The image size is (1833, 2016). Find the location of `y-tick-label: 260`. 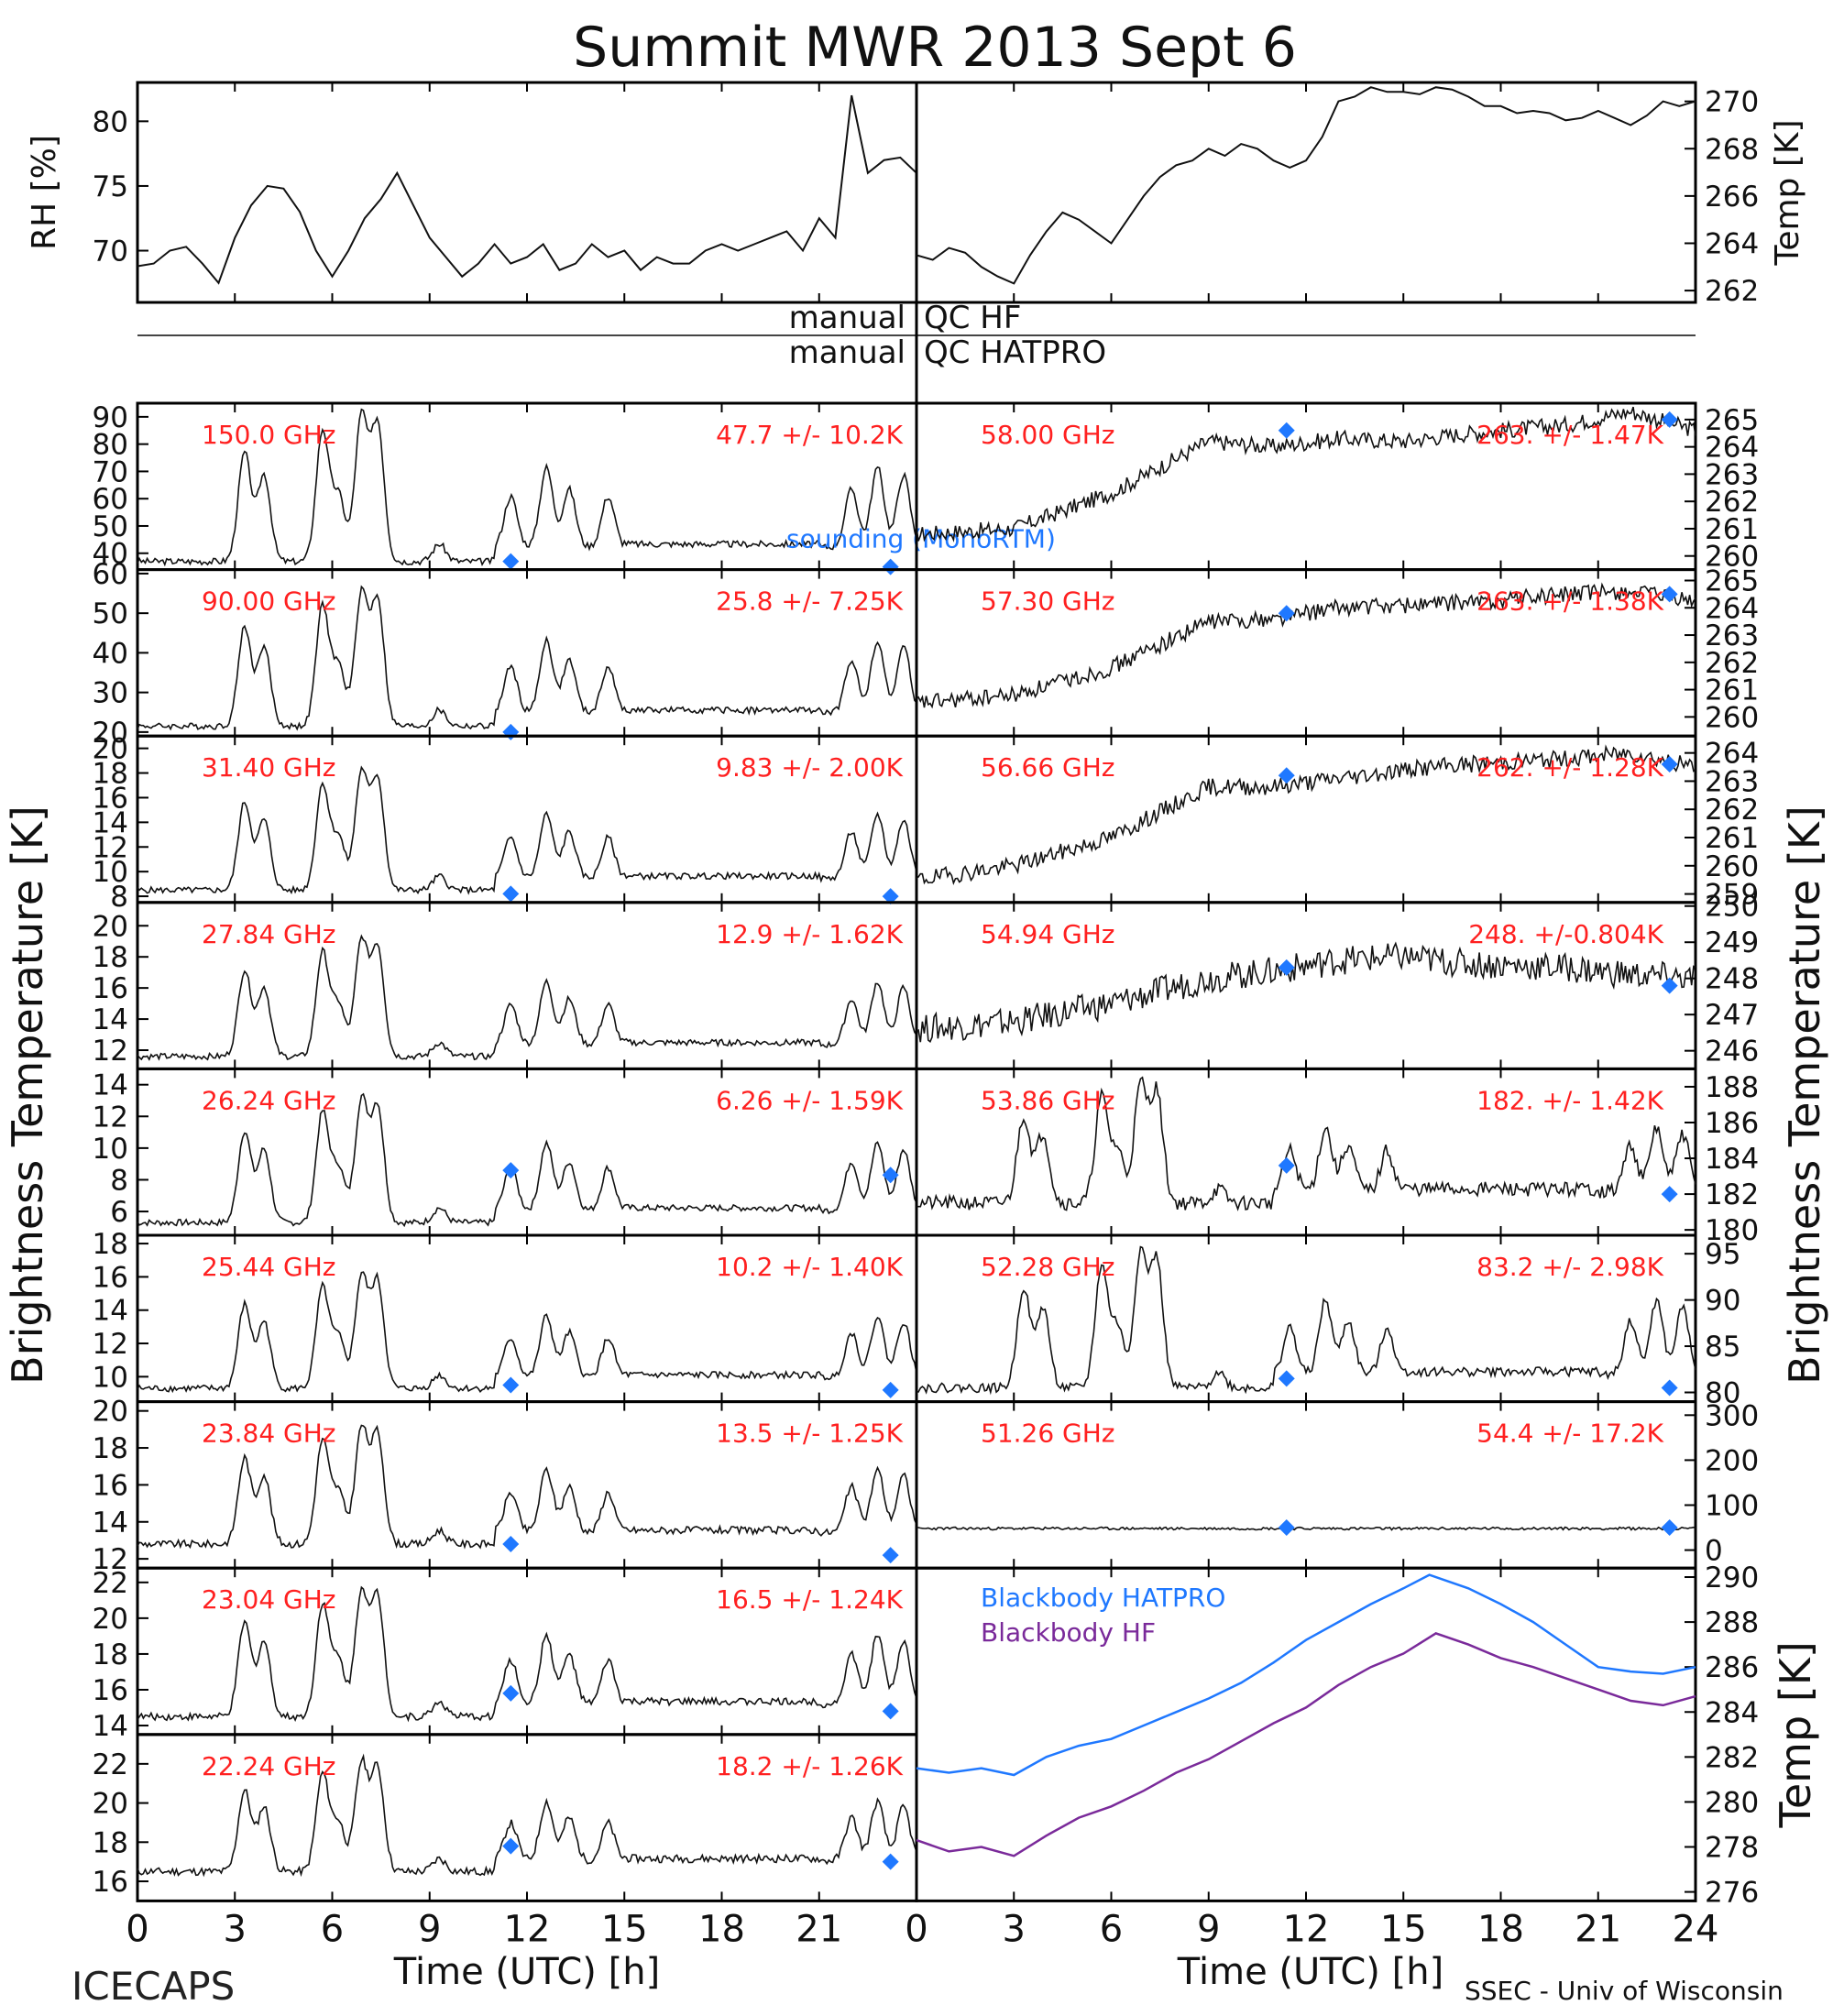

y-tick-label: 260 is located at coordinates (1732, 717).